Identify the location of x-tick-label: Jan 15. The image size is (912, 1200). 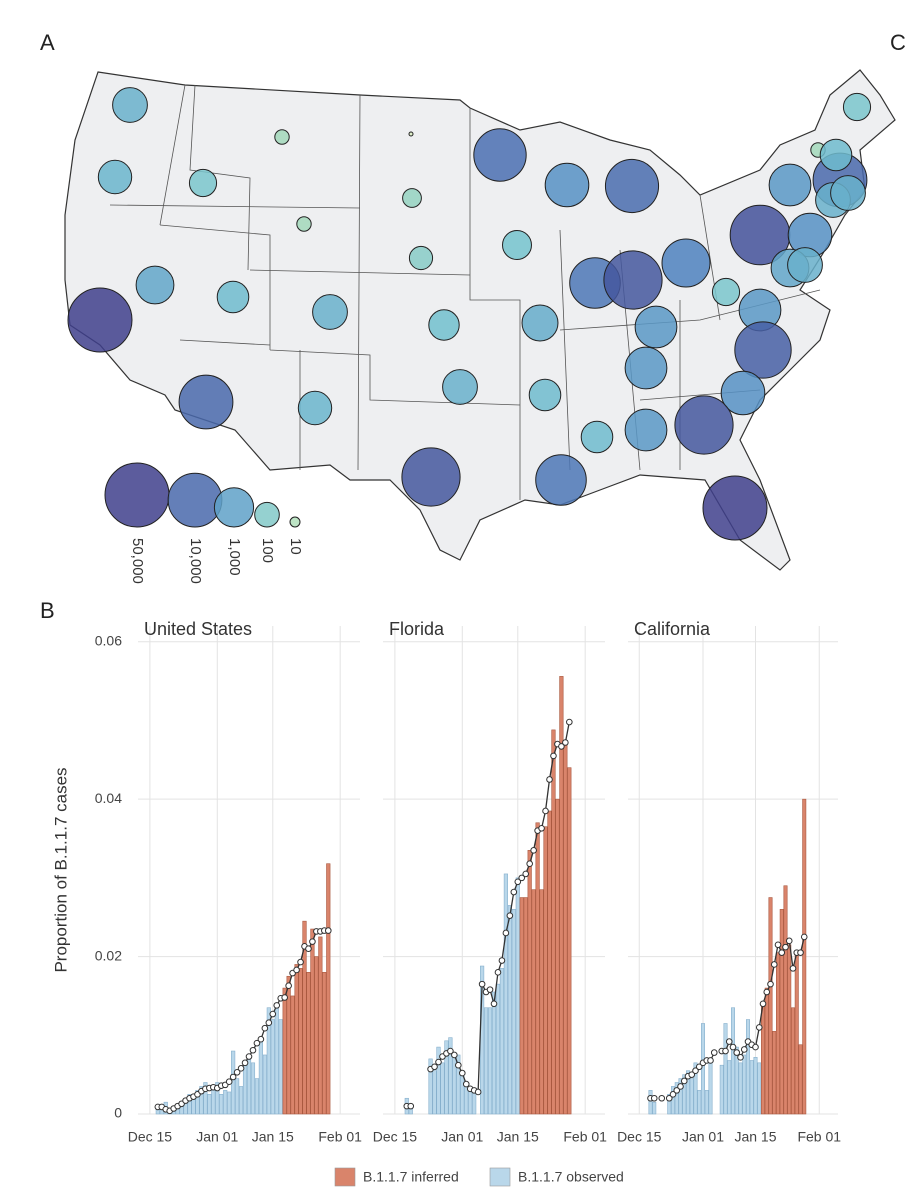
(273, 1137).